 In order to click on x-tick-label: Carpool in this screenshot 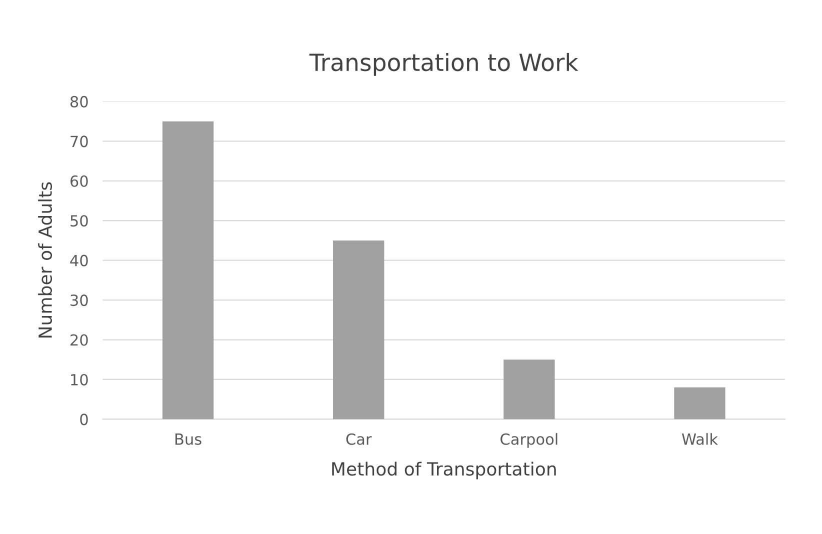, I will do `click(529, 440)`.